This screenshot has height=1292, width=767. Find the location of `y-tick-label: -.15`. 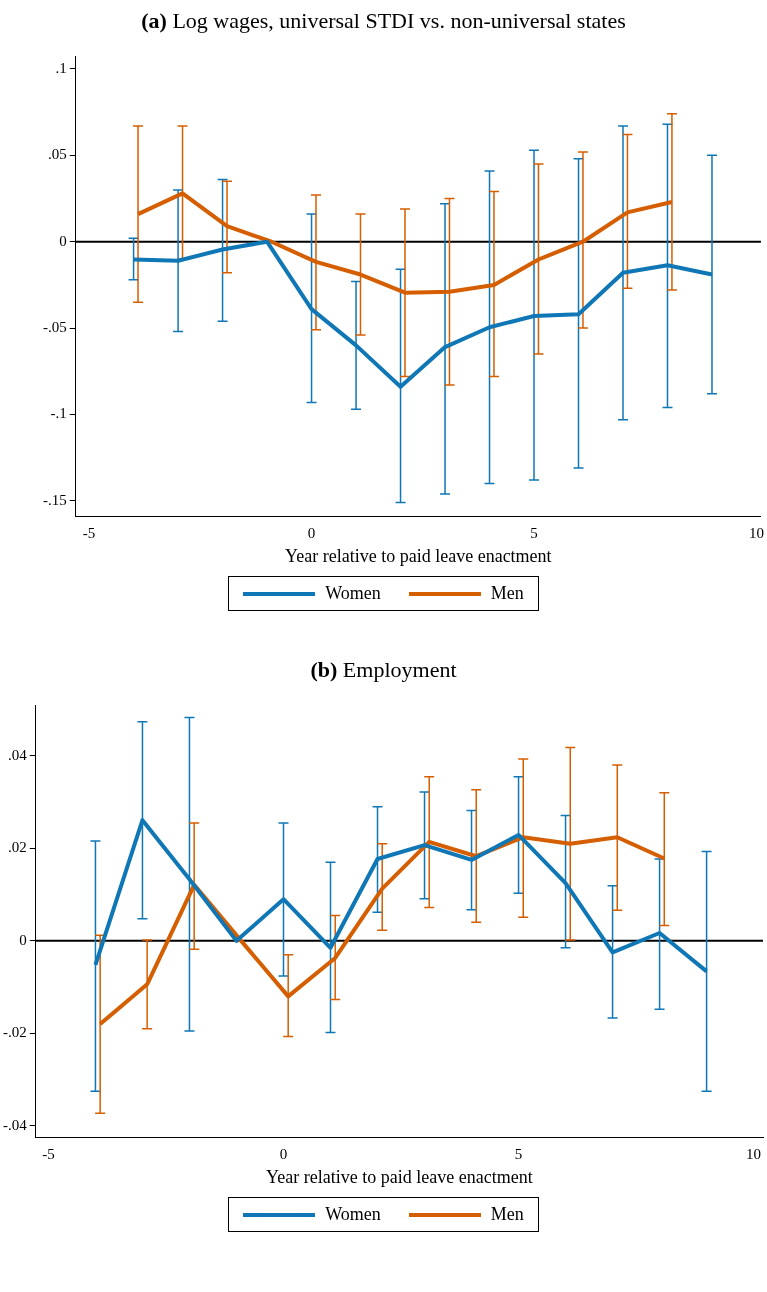

y-tick-label: -.15 is located at coordinates (55, 499).